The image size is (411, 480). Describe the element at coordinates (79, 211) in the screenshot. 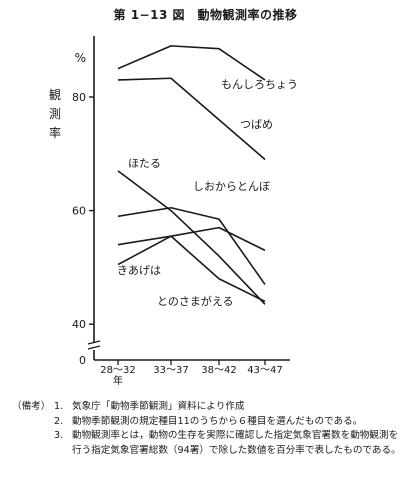

I see `y-tick-label: 60` at that location.